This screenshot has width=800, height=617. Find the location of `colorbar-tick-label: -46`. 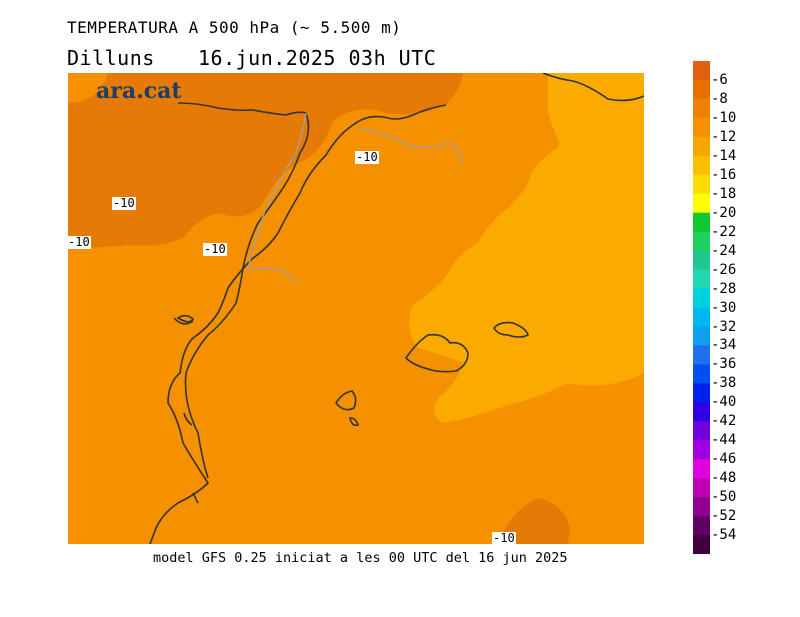

colorbar-tick-label: -46 is located at coordinates (724, 459).